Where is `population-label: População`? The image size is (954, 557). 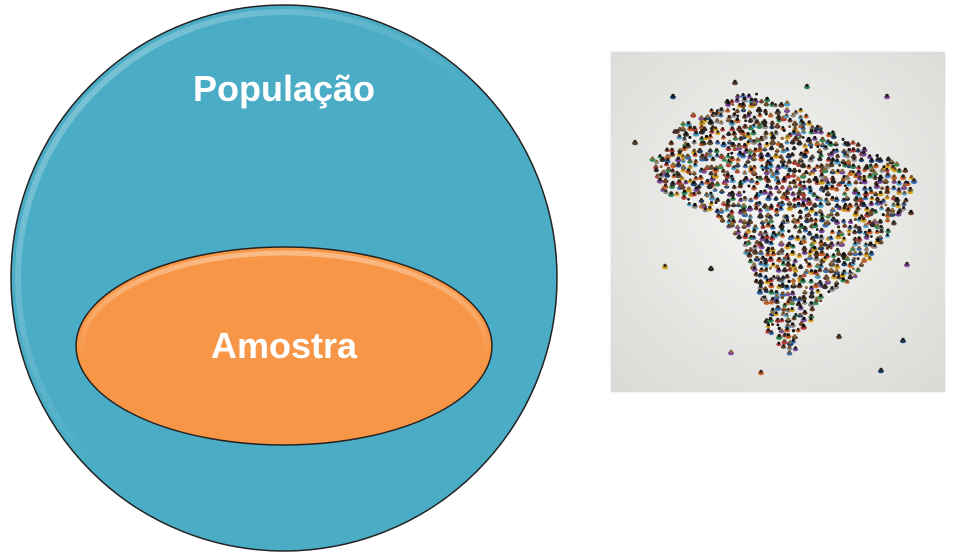 population-label: População is located at coordinates (284, 88).